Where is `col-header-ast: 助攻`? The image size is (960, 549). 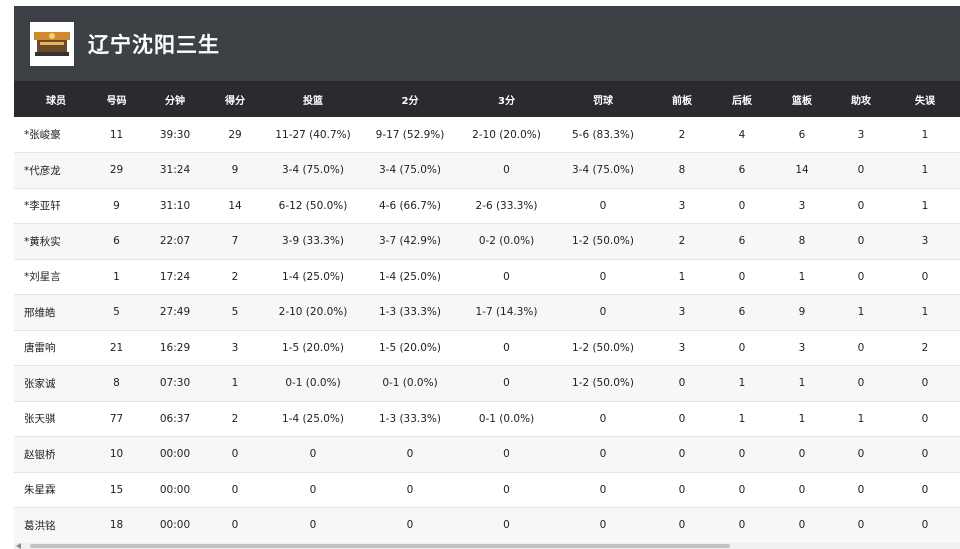
col-header-ast: 助攻 is located at coordinates (861, 101).